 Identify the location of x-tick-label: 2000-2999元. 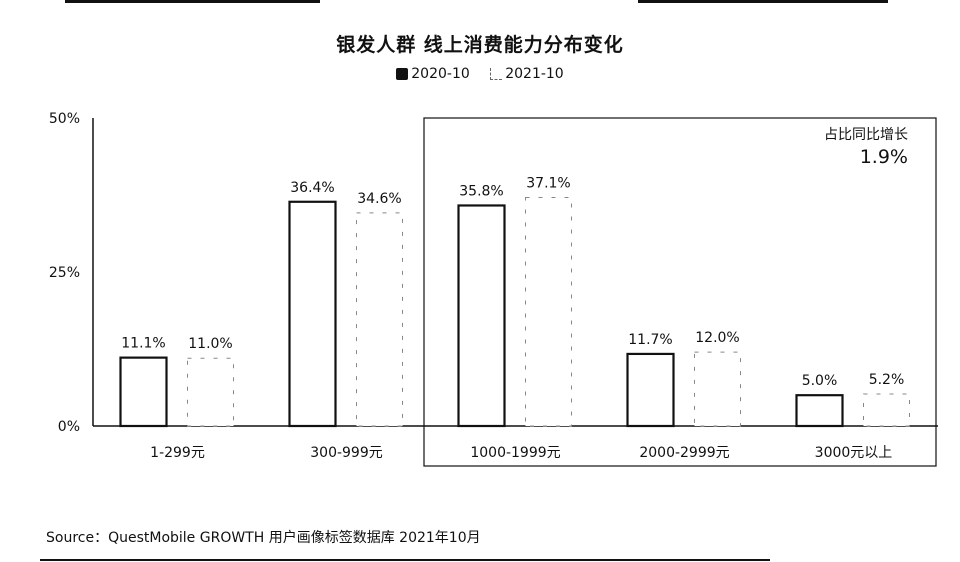
(684, 453).